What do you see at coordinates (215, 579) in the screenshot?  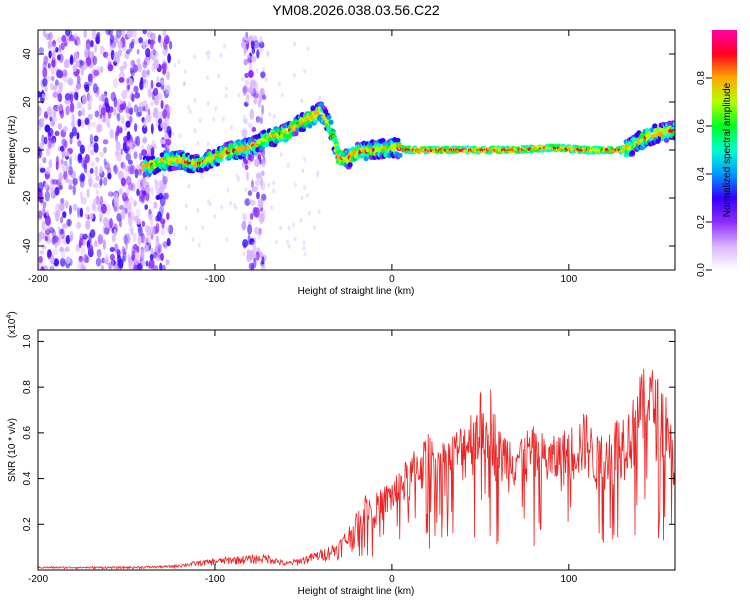 I see `x-tick-label: -100` at bounding box center [215, 579].